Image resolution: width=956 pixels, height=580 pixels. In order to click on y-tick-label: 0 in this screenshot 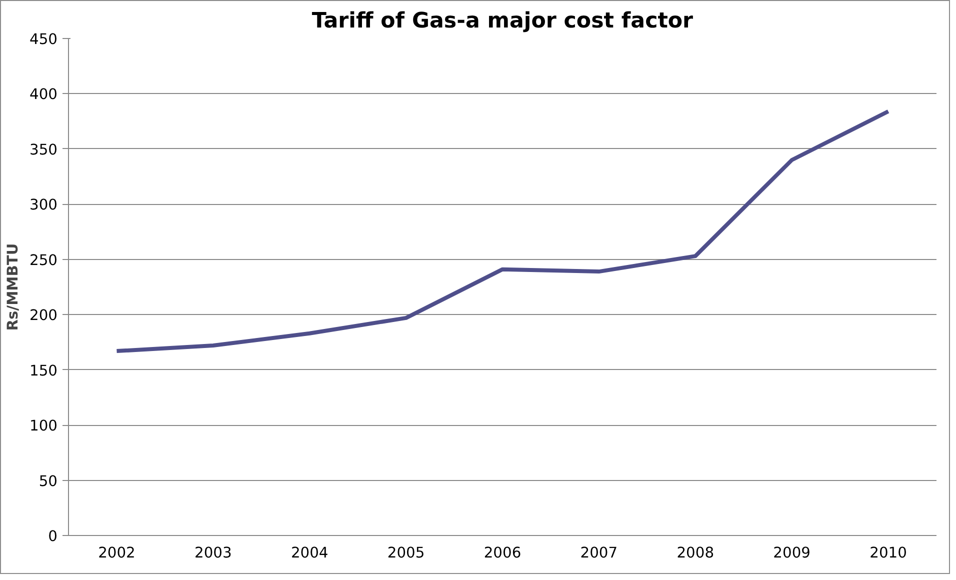, I will do `click(53, 536)`.